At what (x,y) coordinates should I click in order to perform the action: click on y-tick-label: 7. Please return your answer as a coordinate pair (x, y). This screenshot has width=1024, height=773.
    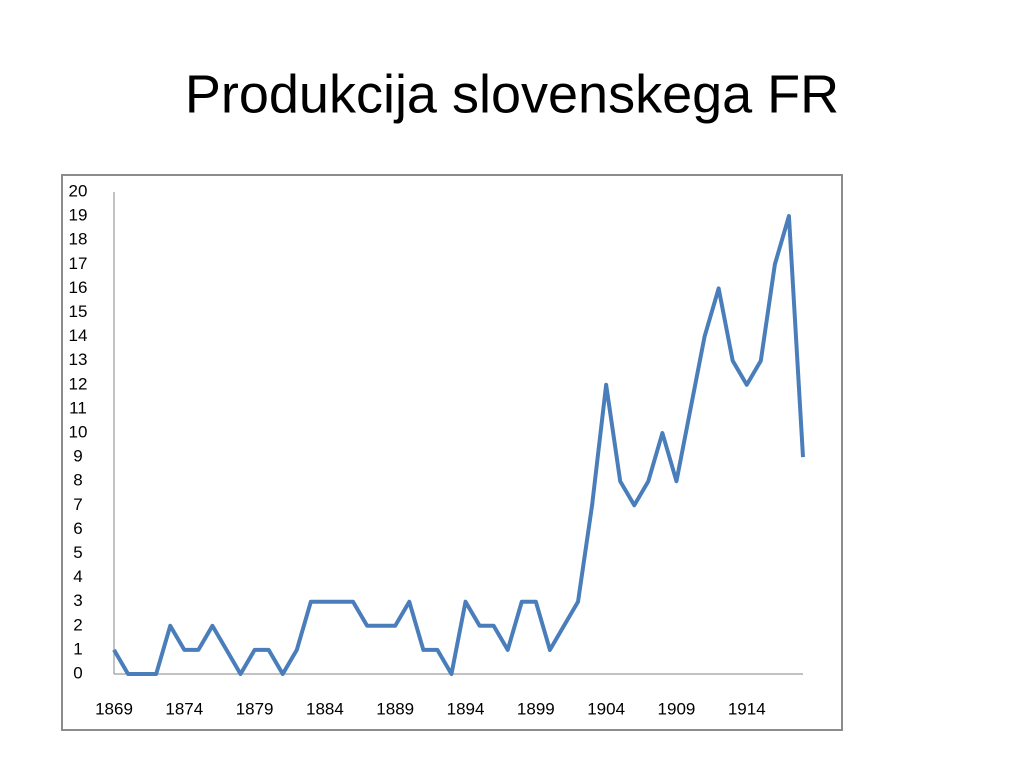
    Looking at the image, I should click on (77, 504).